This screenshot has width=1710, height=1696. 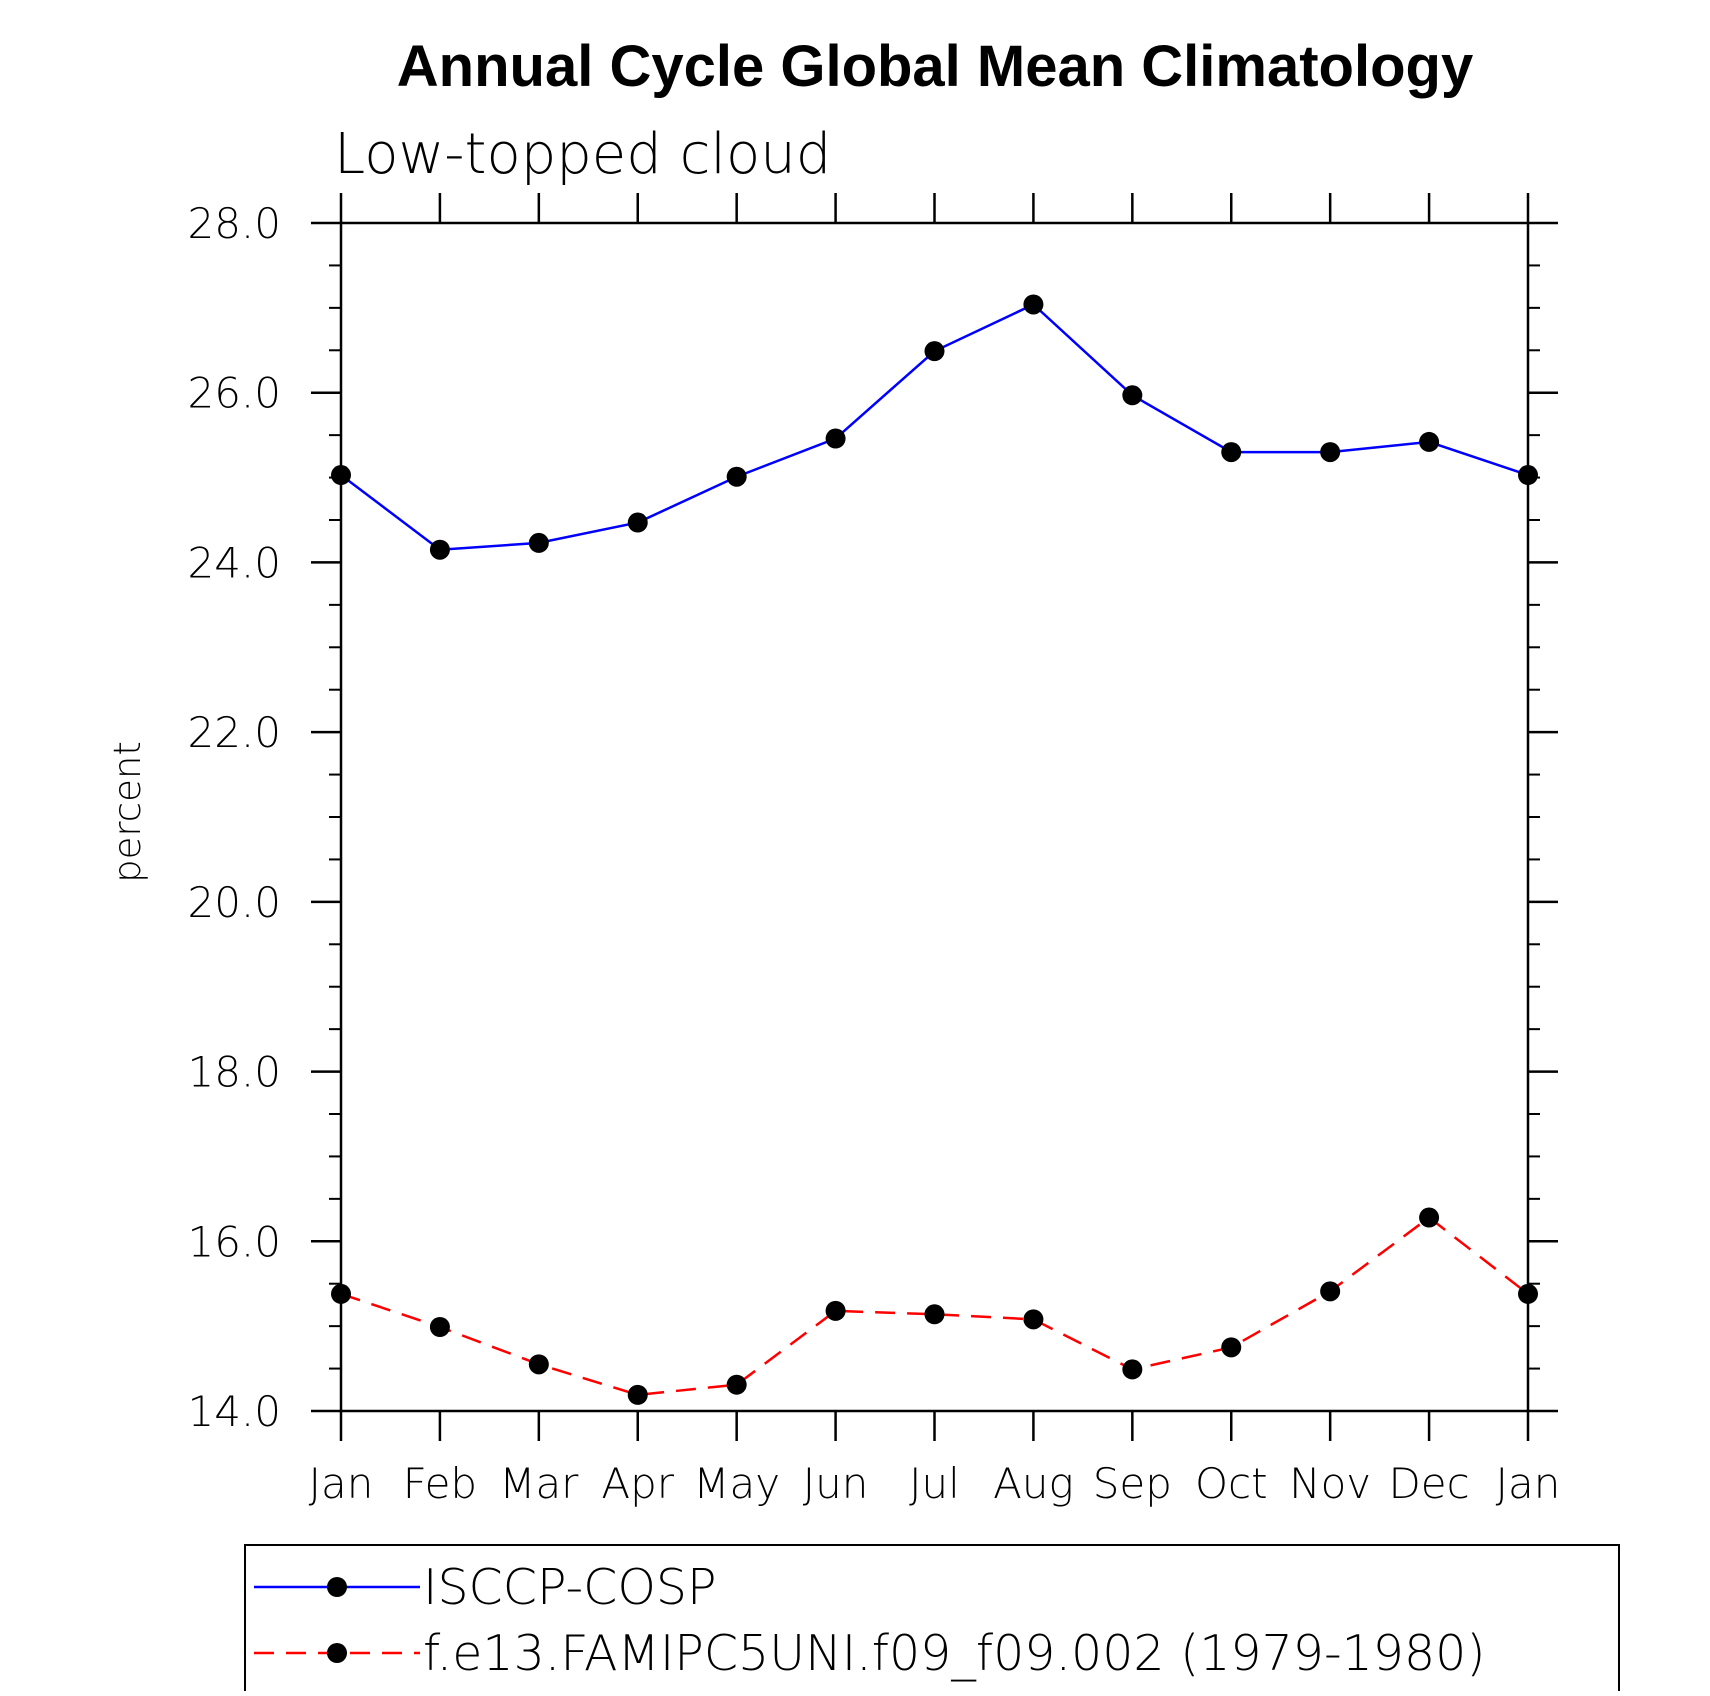 I want to click on x-tick-label: Jul, so click(x=934, y=1483).